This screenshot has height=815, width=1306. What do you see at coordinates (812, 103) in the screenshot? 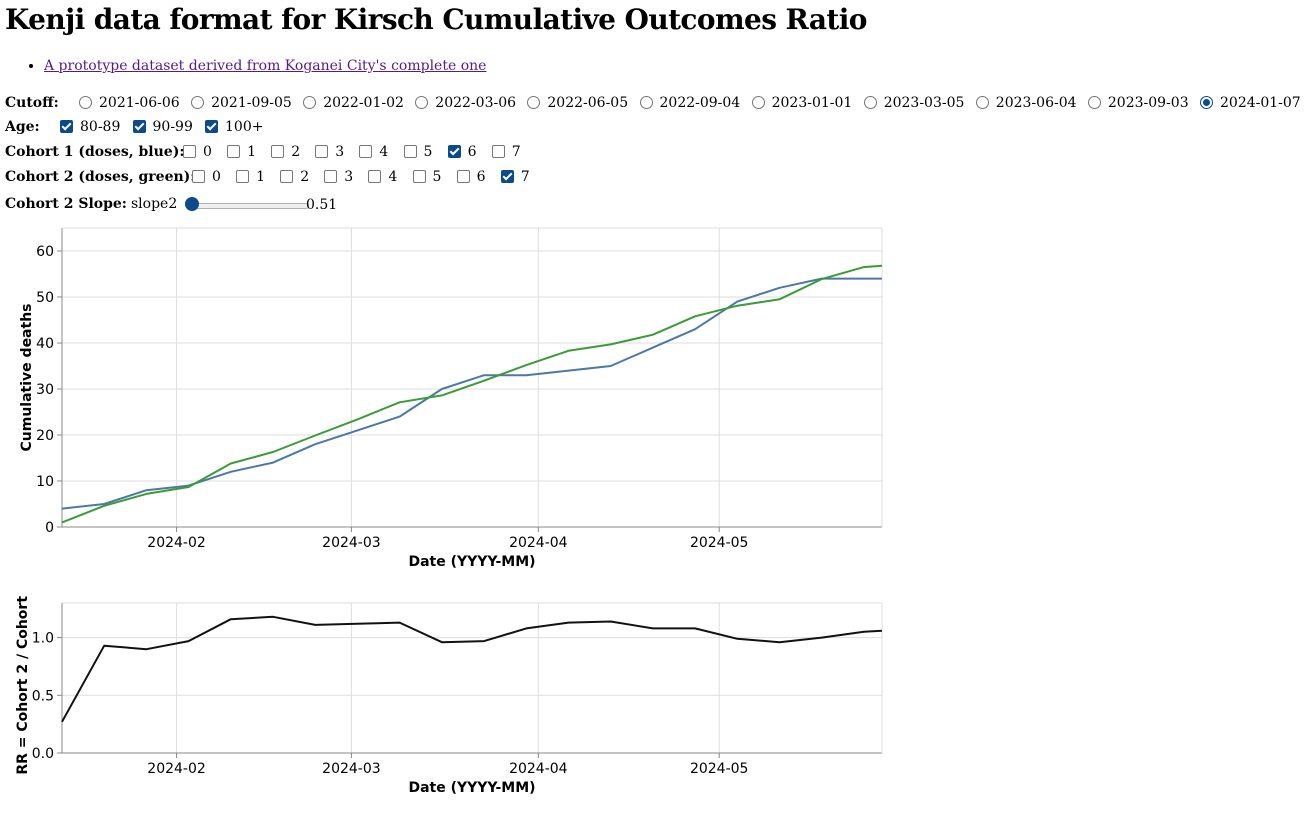
I see `cutoff-option-label: 2023-01-01` at bounding box center [812, 103].